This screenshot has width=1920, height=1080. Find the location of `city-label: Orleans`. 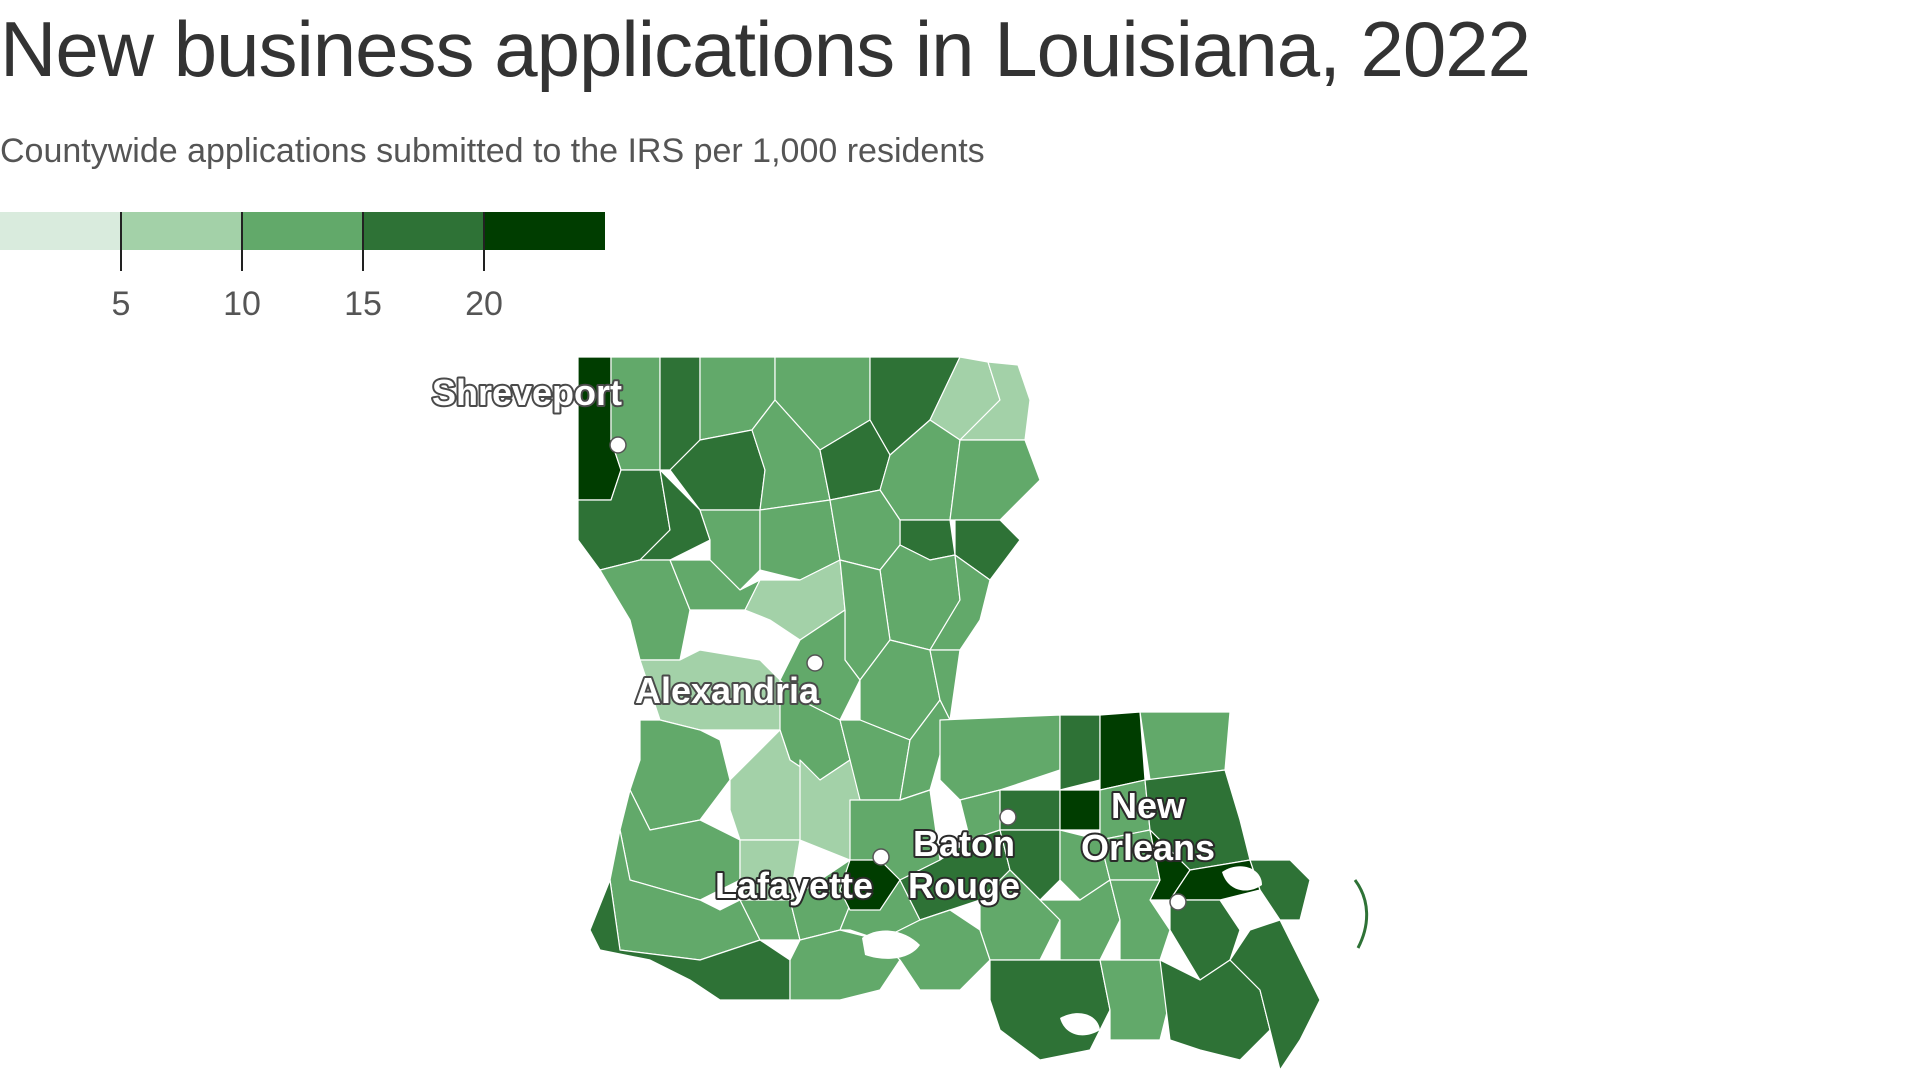

city-label: Orleans is located at coordinates (1148, 847).